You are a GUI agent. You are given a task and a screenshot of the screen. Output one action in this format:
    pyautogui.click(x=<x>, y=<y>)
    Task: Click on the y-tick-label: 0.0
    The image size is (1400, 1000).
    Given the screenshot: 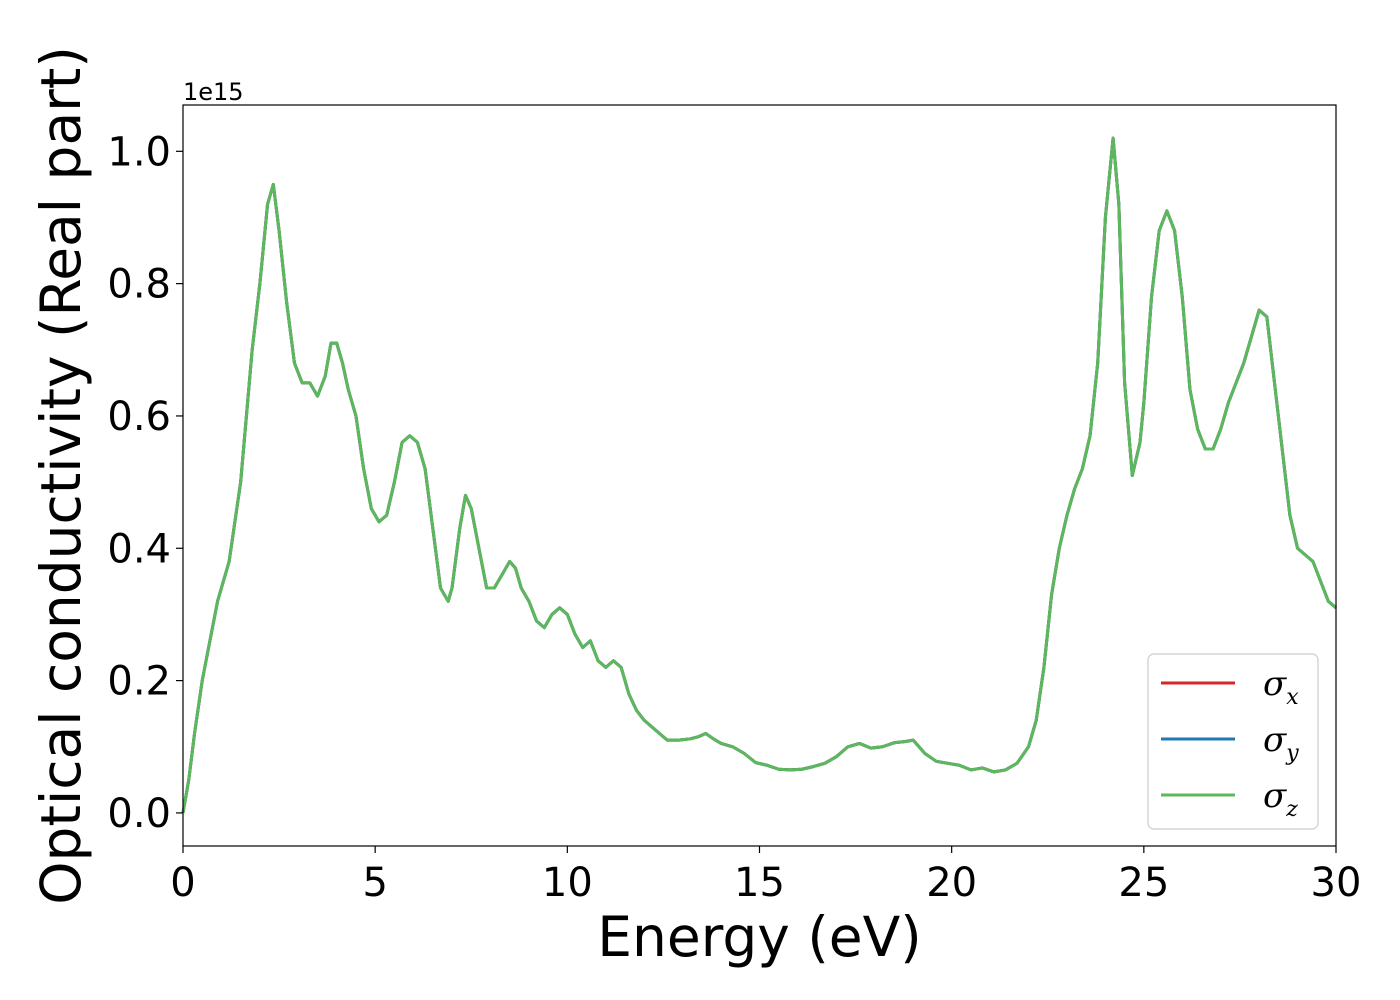 What is the action you would take?
    pyautogui.click(x=139, y=814)
    